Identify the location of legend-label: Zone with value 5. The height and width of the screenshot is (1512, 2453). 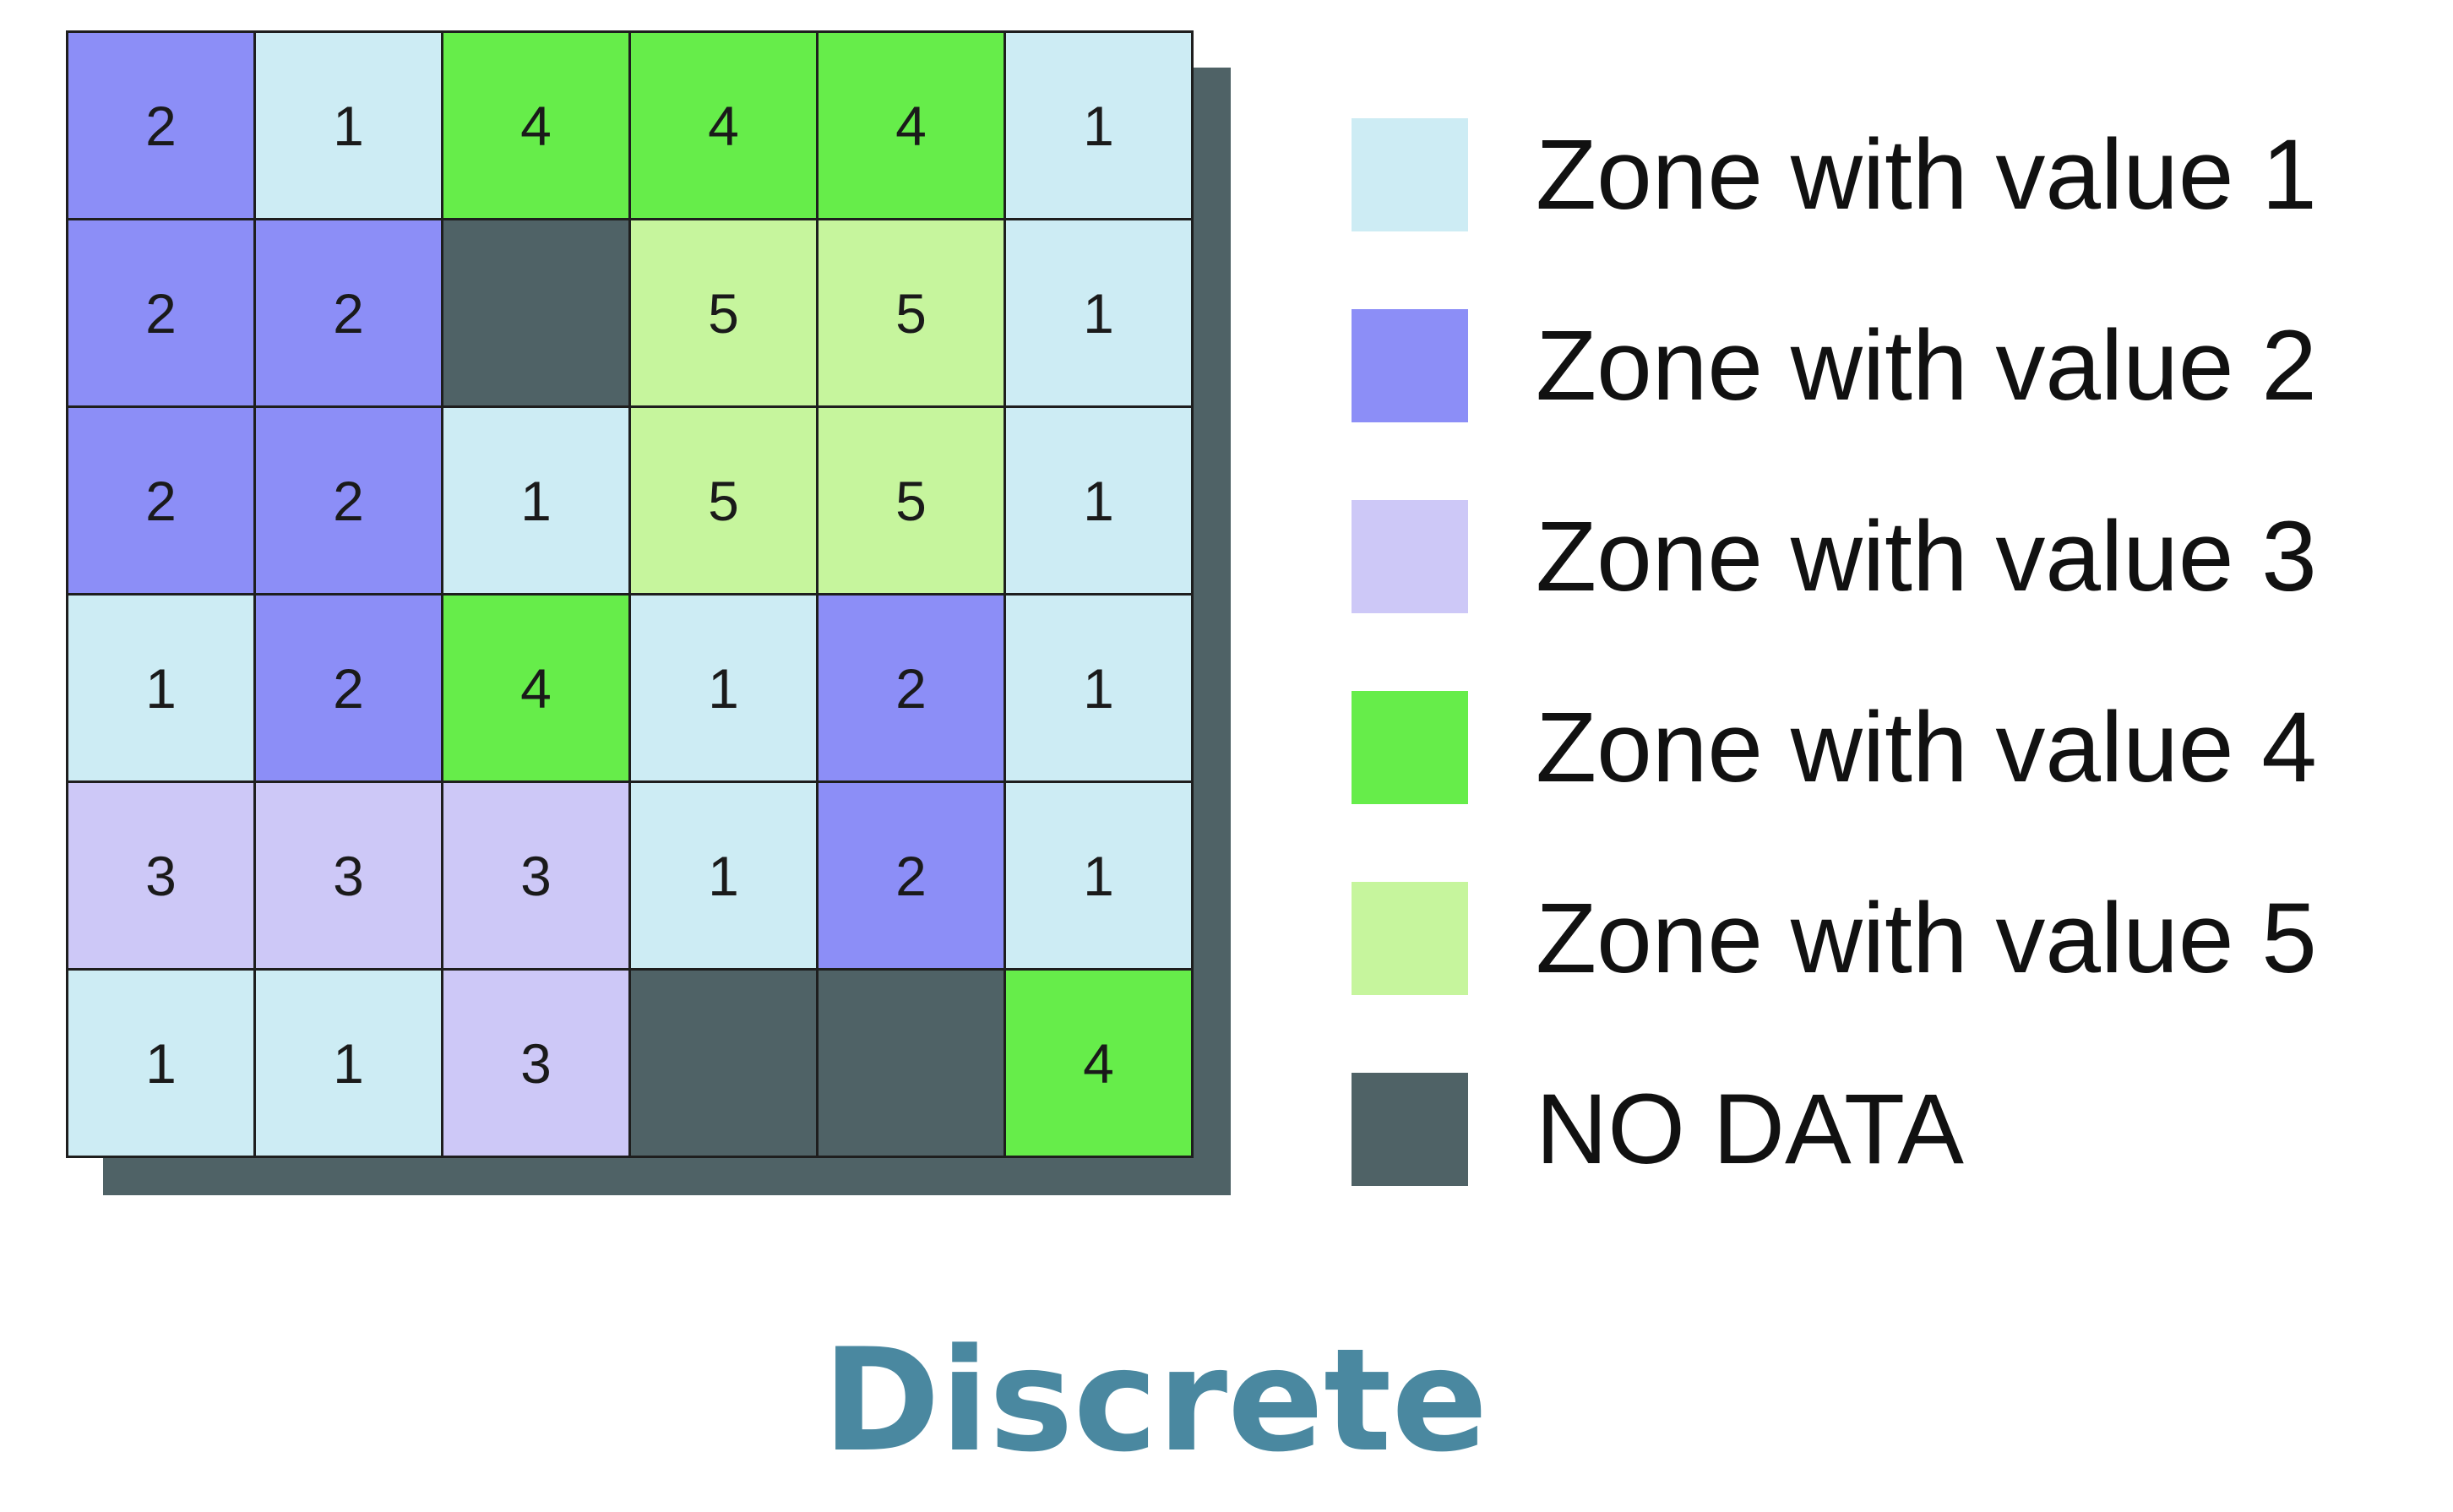
(1927, 939).